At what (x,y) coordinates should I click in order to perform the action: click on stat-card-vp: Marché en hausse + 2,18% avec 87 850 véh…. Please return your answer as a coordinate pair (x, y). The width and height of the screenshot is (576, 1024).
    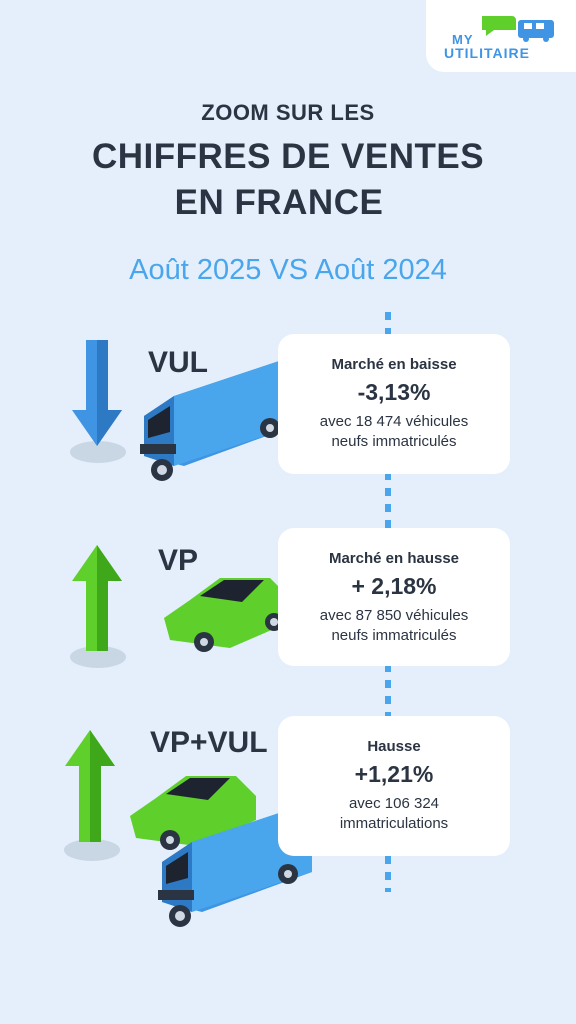
    Looking at the image, I should click on (394, 597).